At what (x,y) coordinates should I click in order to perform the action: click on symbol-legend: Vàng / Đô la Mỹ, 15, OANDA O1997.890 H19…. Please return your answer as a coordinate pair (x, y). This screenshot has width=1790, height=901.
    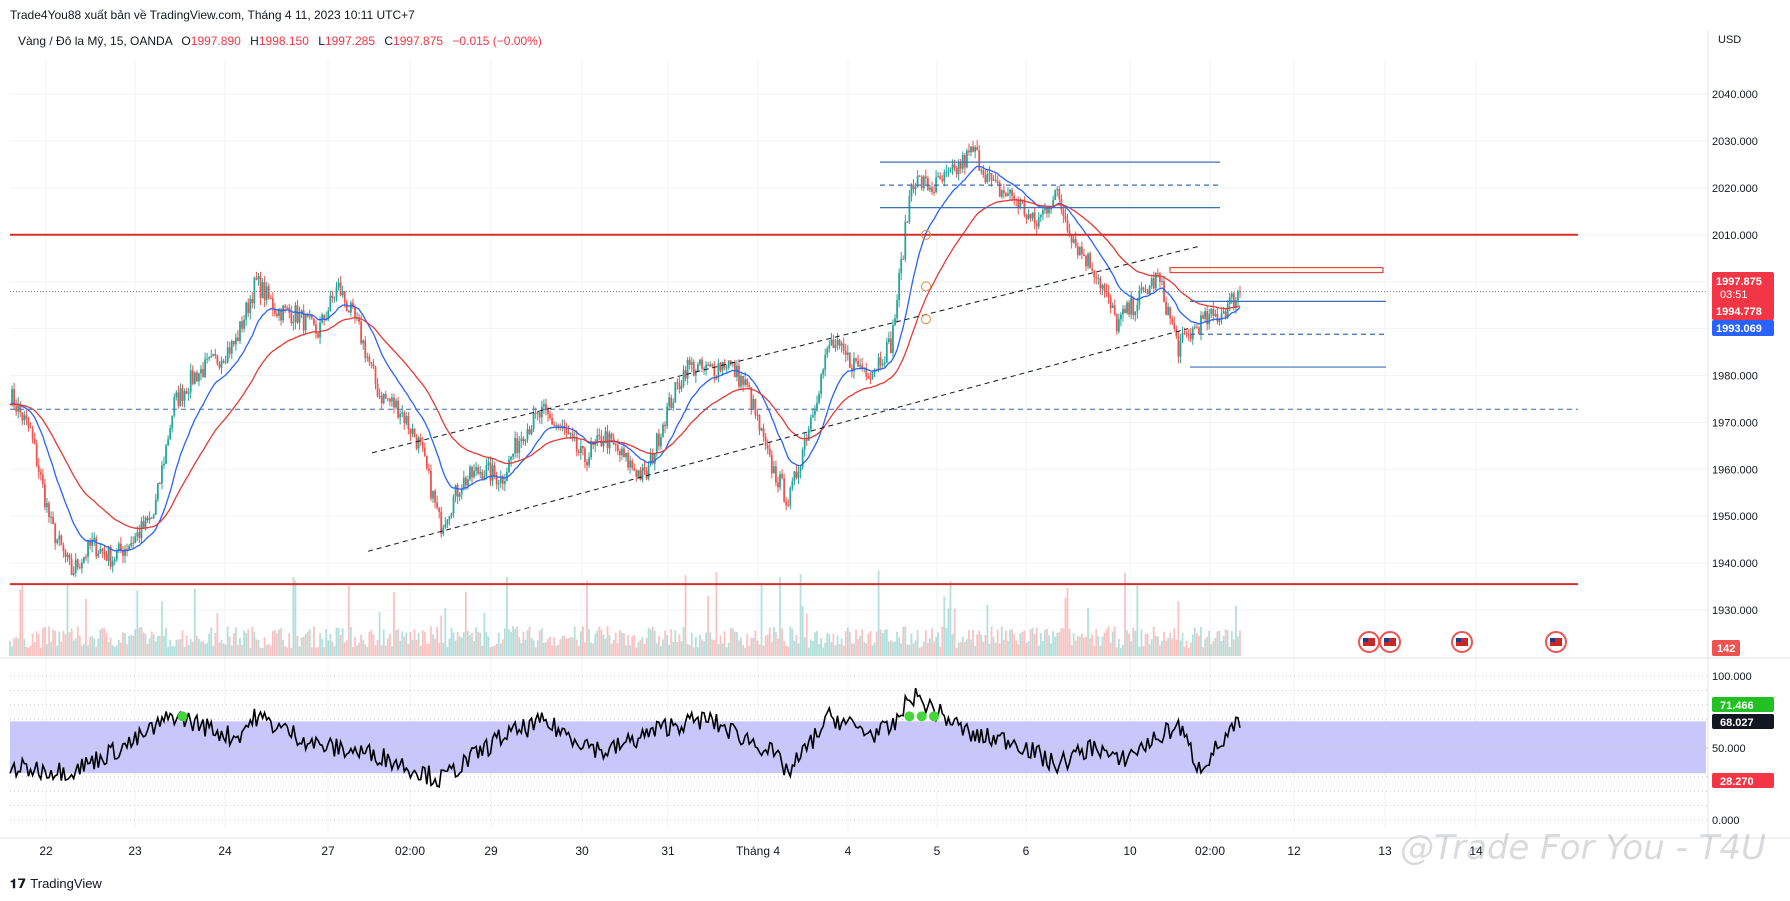
    Looking at the image, I should click on (280, 41).